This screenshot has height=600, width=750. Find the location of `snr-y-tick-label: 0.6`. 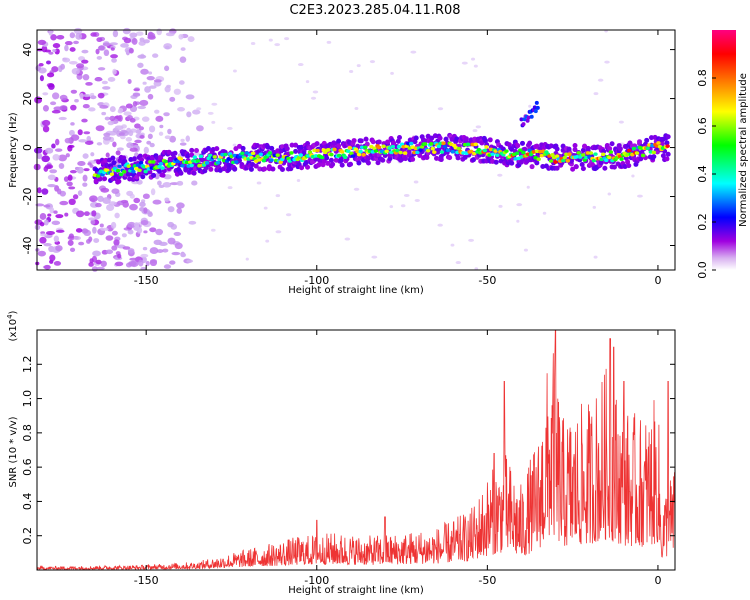

snr-y-tick-label: 0.6 is located at coordinates (27, 467).